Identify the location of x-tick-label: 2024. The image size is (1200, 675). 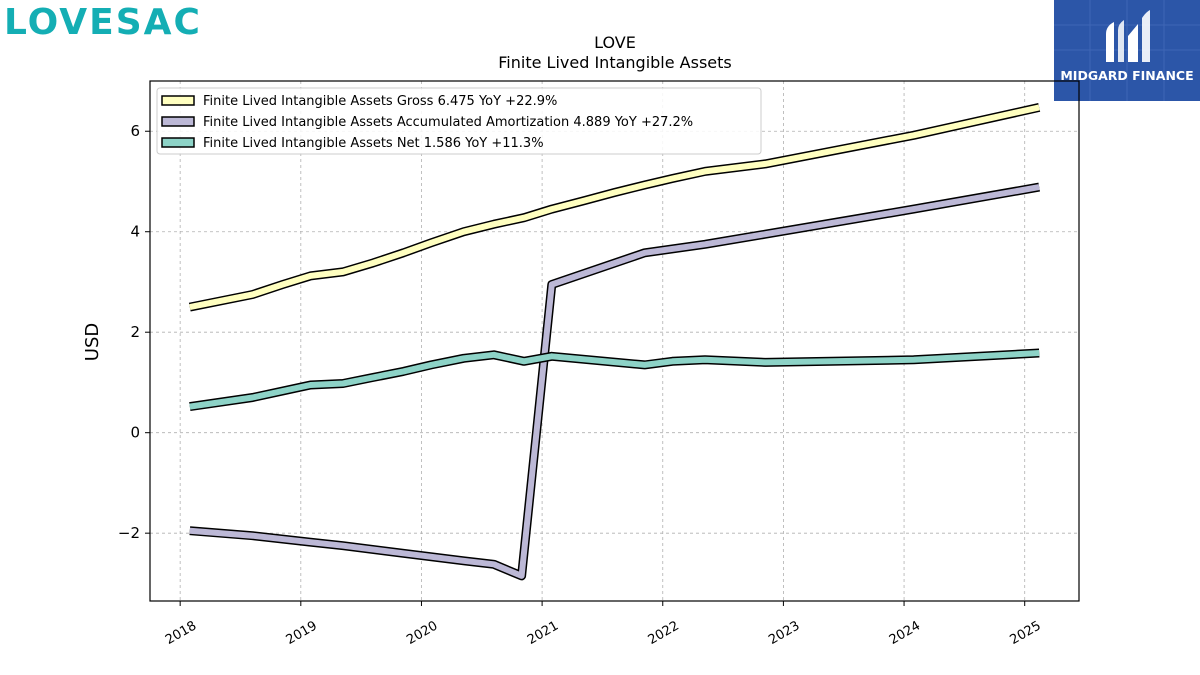
(905, 633).